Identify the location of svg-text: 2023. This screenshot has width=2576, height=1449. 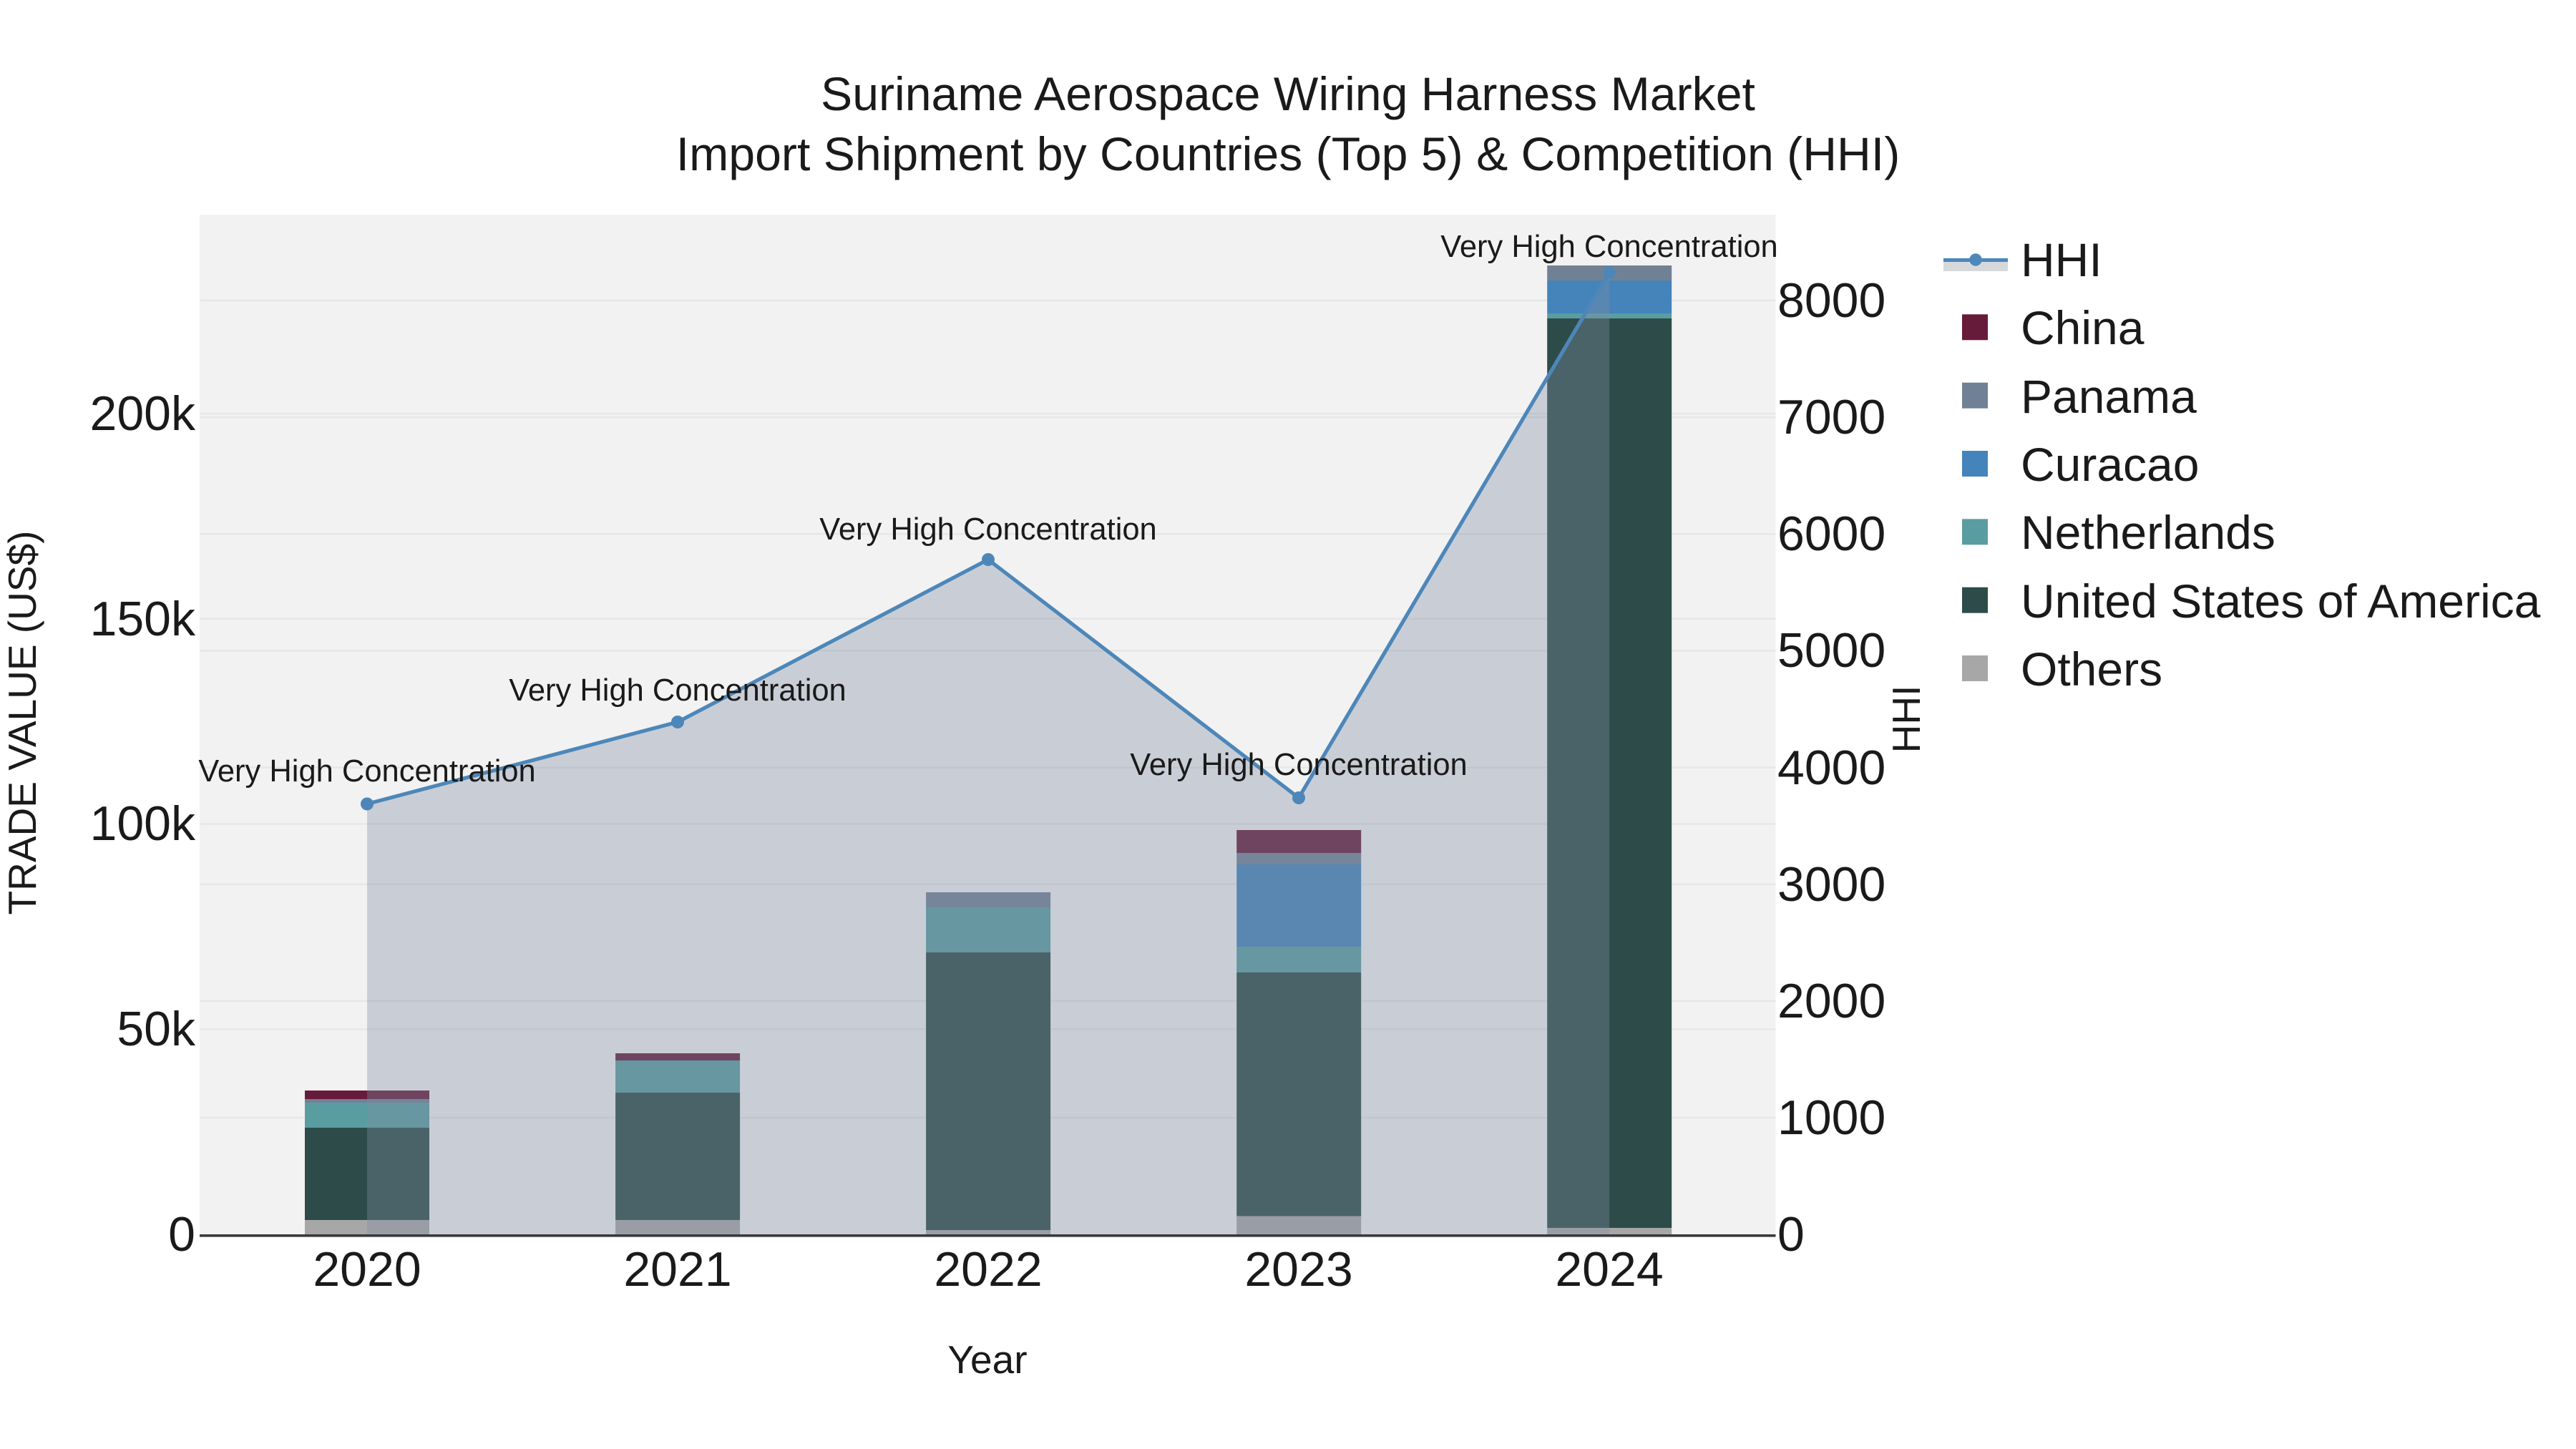
(1298, 1269).